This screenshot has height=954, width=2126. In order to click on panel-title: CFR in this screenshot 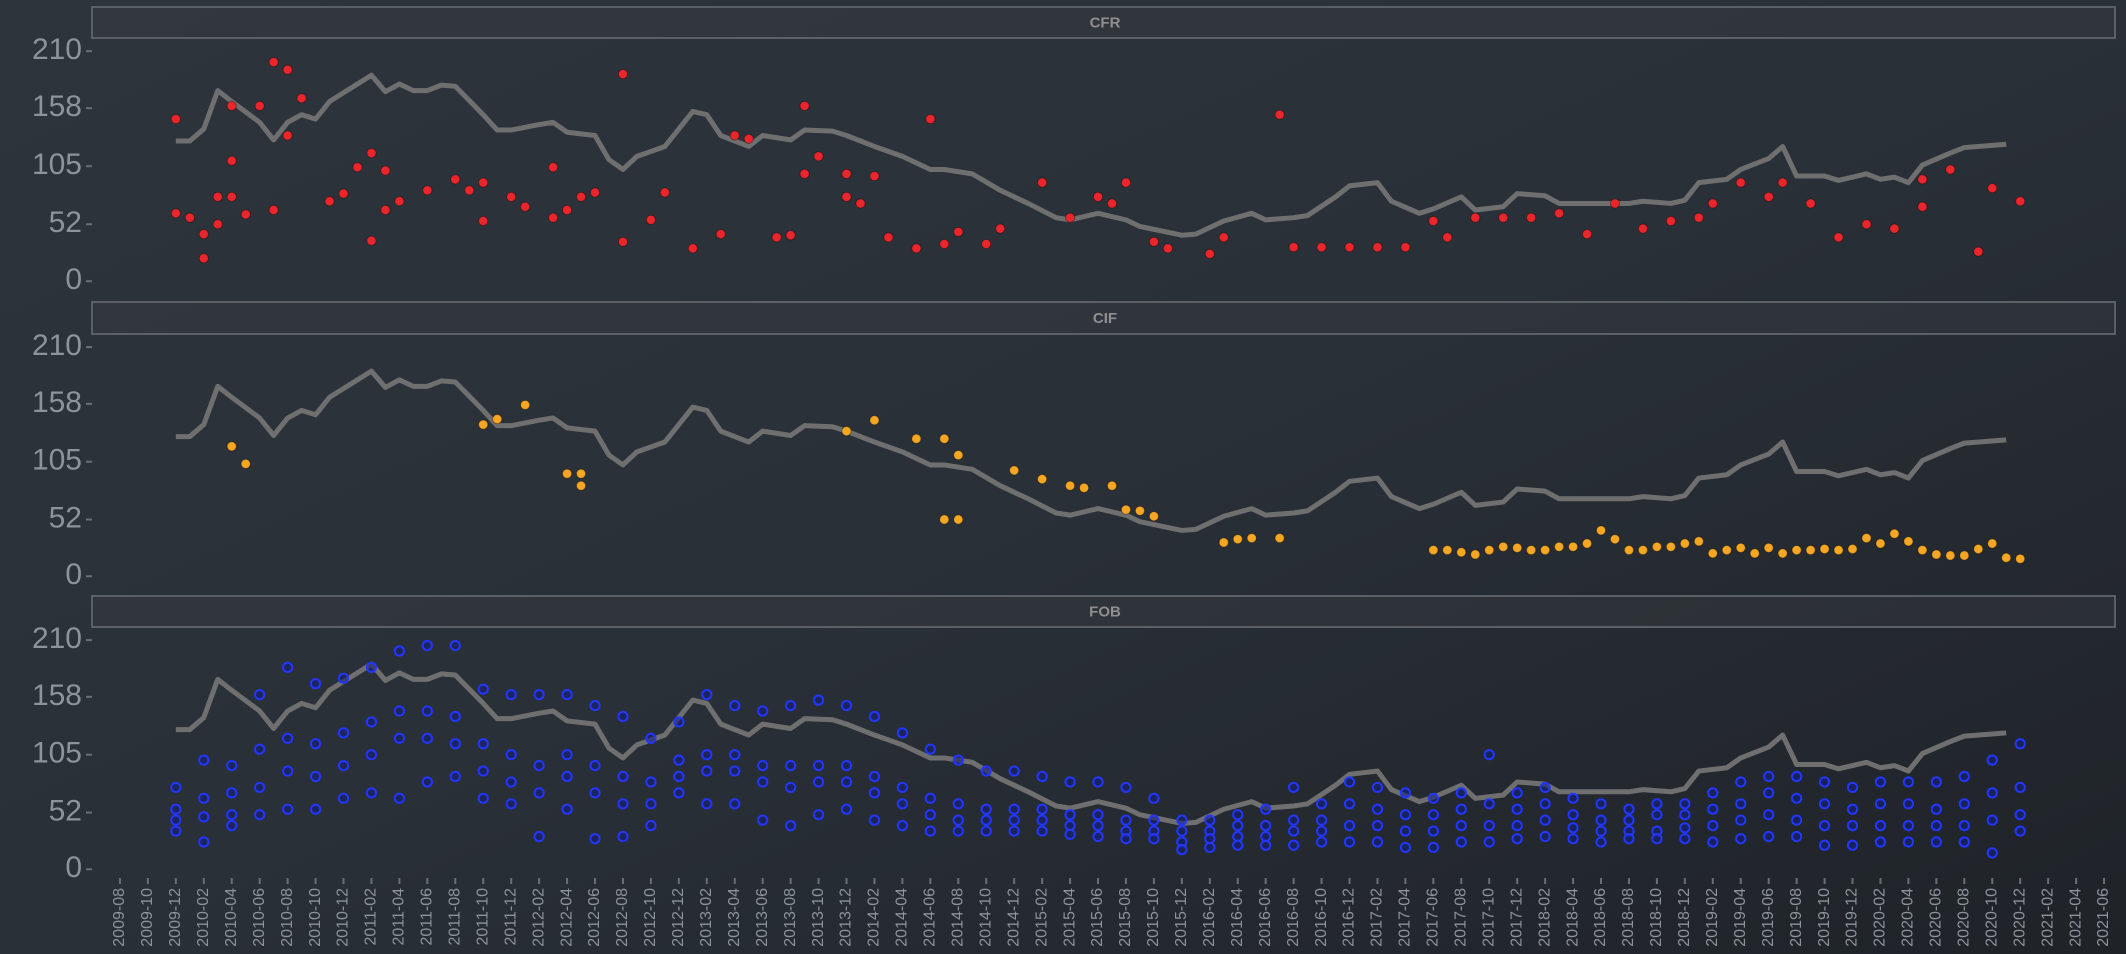, I will do `click(1105, 22)`.